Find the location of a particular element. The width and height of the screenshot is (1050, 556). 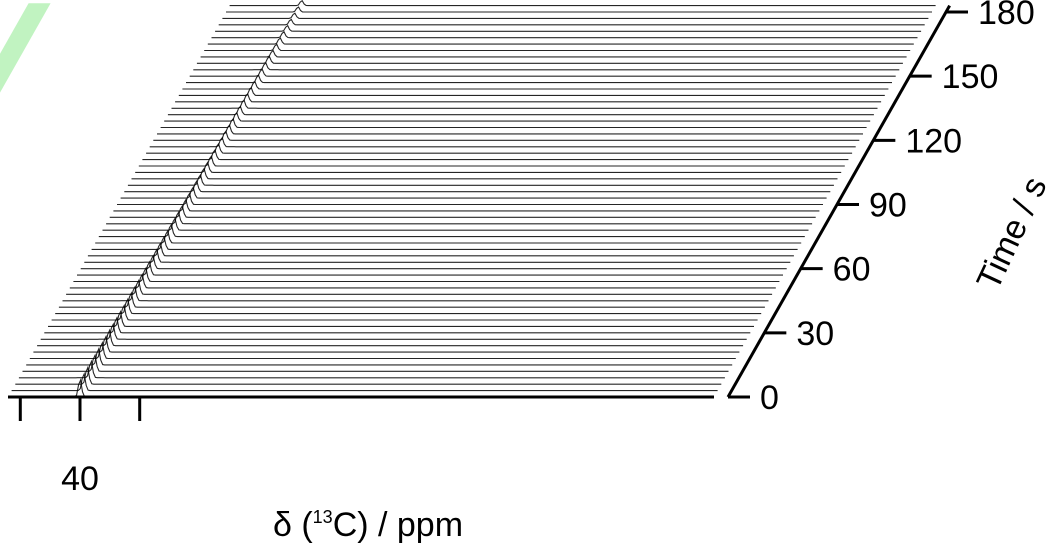

trace-t87 is located at coordinates (466, 205).